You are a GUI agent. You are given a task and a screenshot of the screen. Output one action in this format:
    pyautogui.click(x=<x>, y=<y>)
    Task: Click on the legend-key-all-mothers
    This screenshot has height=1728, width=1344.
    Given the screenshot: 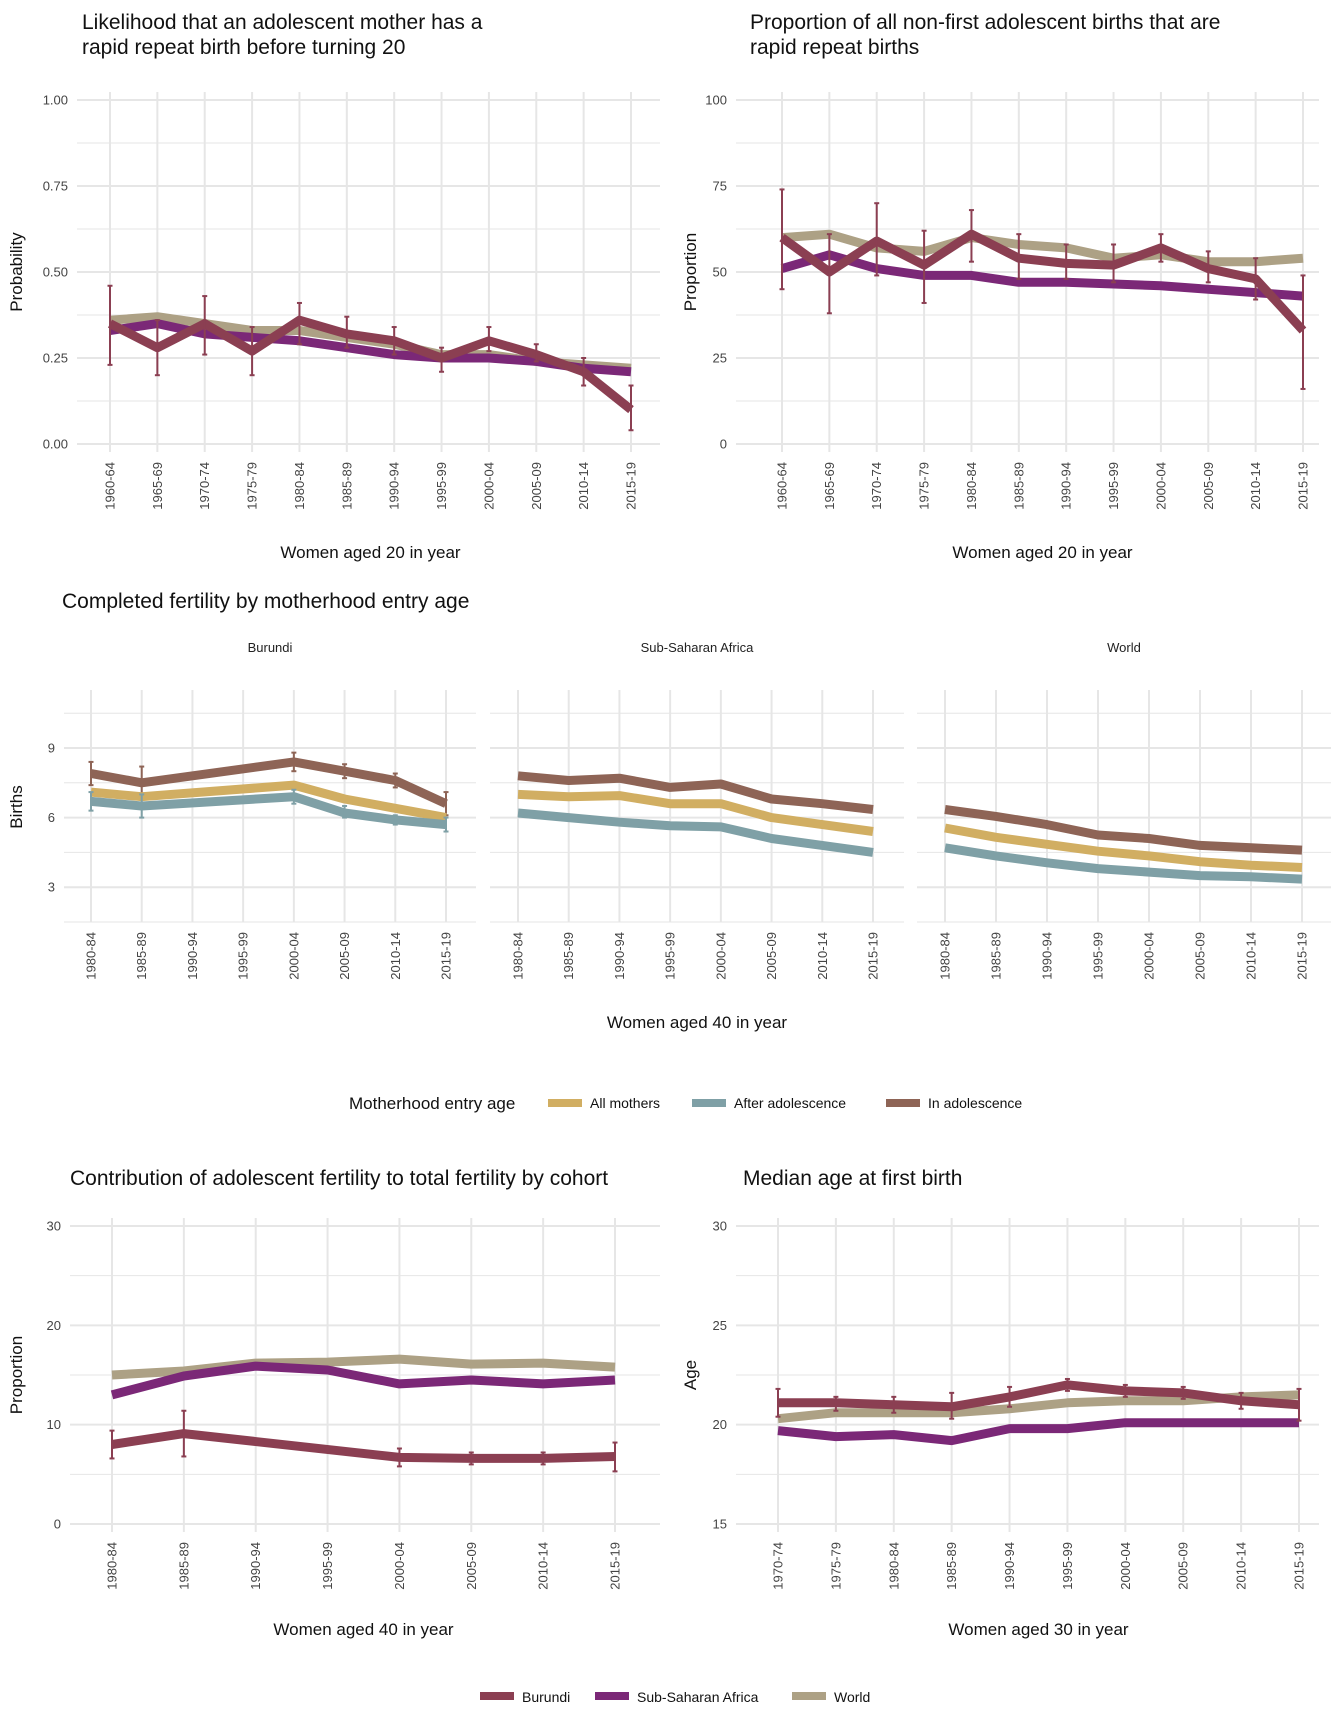 What is the action you would take?
    pyautogui.click(x=565, y=1103)
    